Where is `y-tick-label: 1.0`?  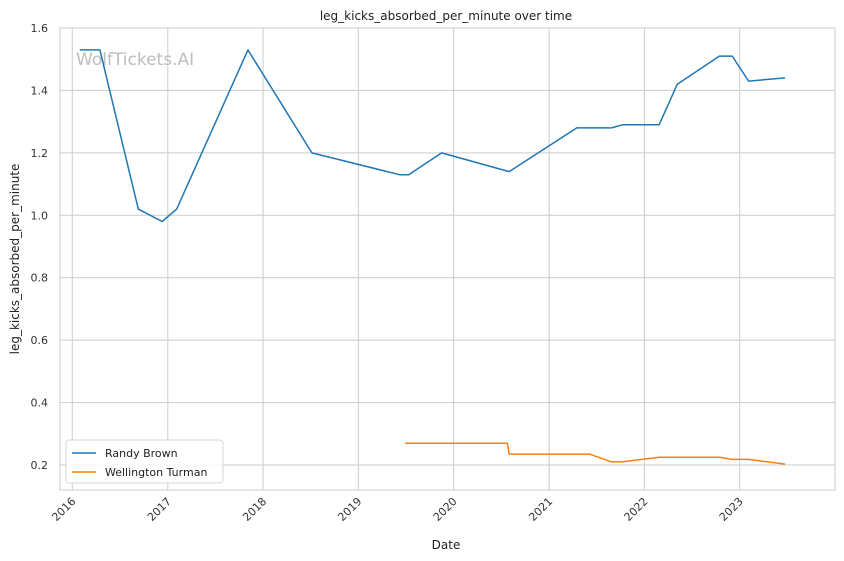
y-tick-label: 1.0 is located at coordinates (40, 215).